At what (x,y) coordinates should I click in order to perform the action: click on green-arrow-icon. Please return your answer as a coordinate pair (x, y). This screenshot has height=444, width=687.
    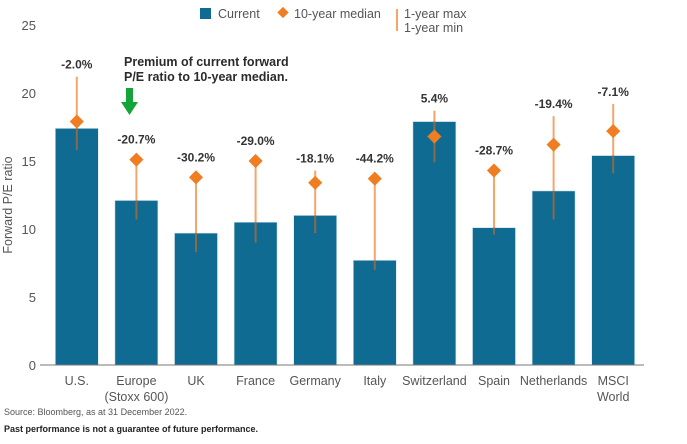
    Looking at the image, I should click on (129, 101).